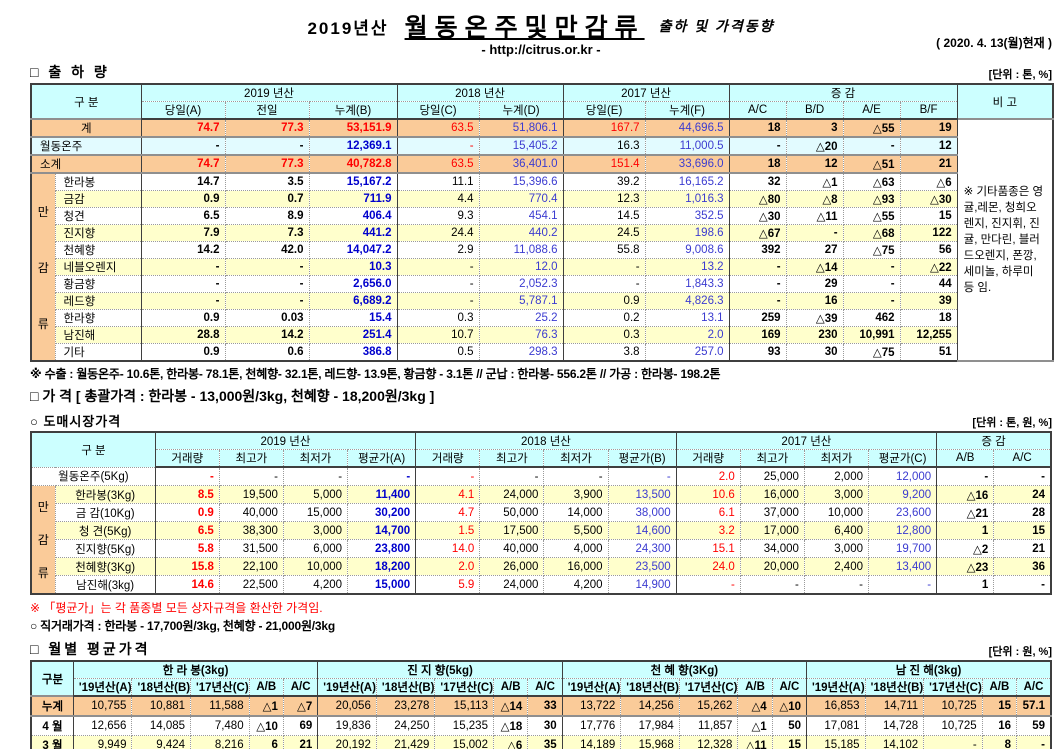 Image resolution: width=1062 pixels, height=749 pixels. Describe the element at coordinates (815, 318) in the screenshot. I see `table-cell: △39` at that location.